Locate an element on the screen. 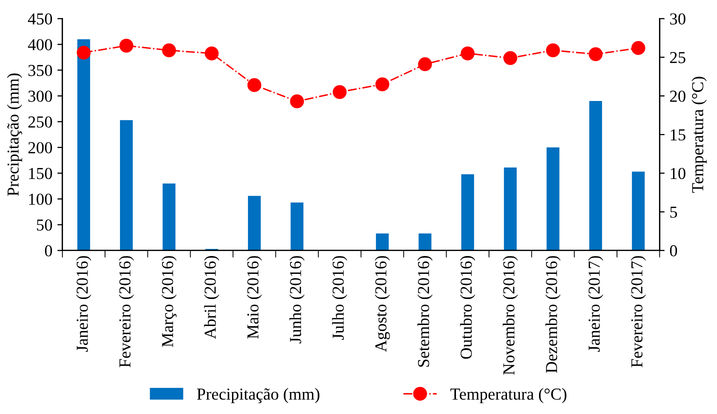 The height and width of the screenshot is (414, 717). y2-axis-title: Temperatura (°C) is located at coordinates (699, 134).